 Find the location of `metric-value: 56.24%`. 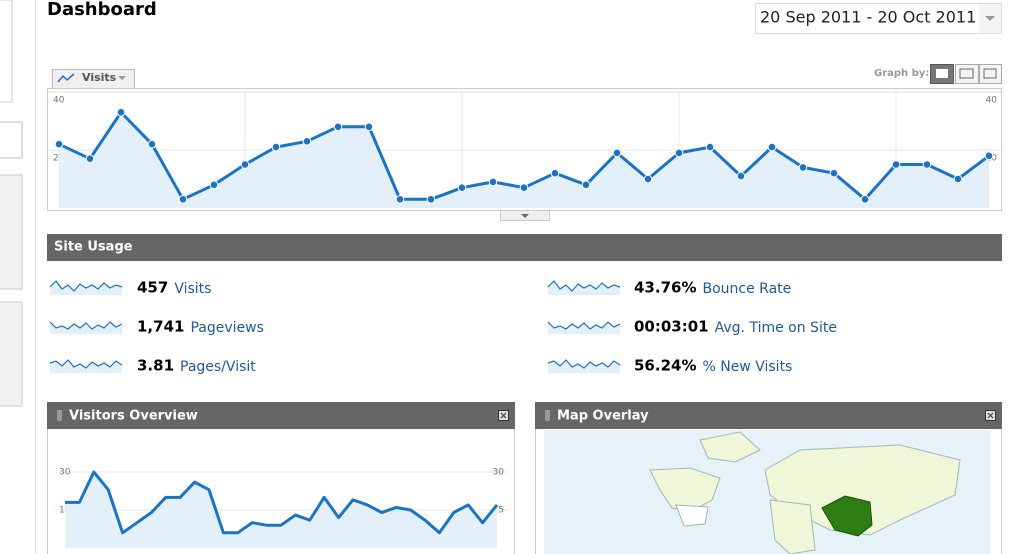

metric-value: 56.24% is located at coordinates (665, 366).